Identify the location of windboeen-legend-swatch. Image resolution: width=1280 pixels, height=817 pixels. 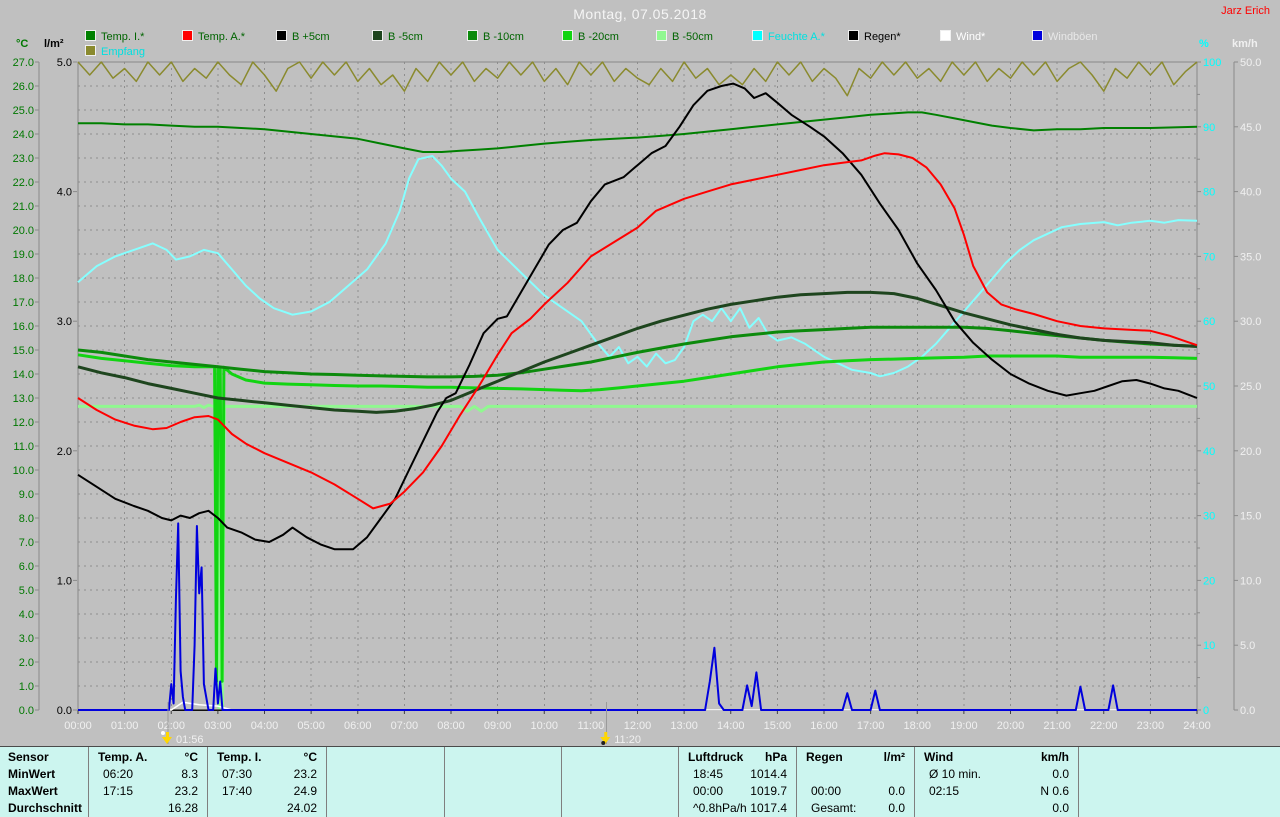
(1037, 35).